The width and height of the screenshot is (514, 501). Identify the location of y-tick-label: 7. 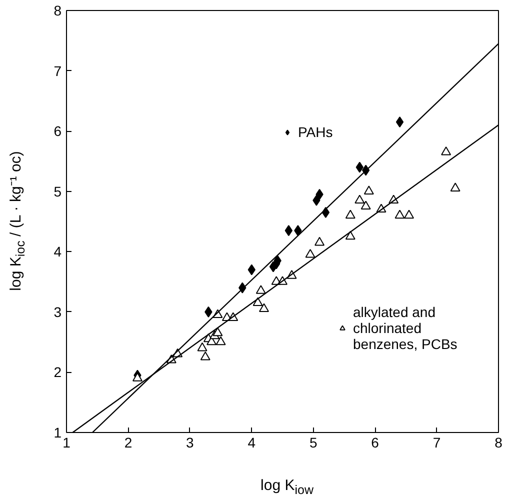
(58, 70).